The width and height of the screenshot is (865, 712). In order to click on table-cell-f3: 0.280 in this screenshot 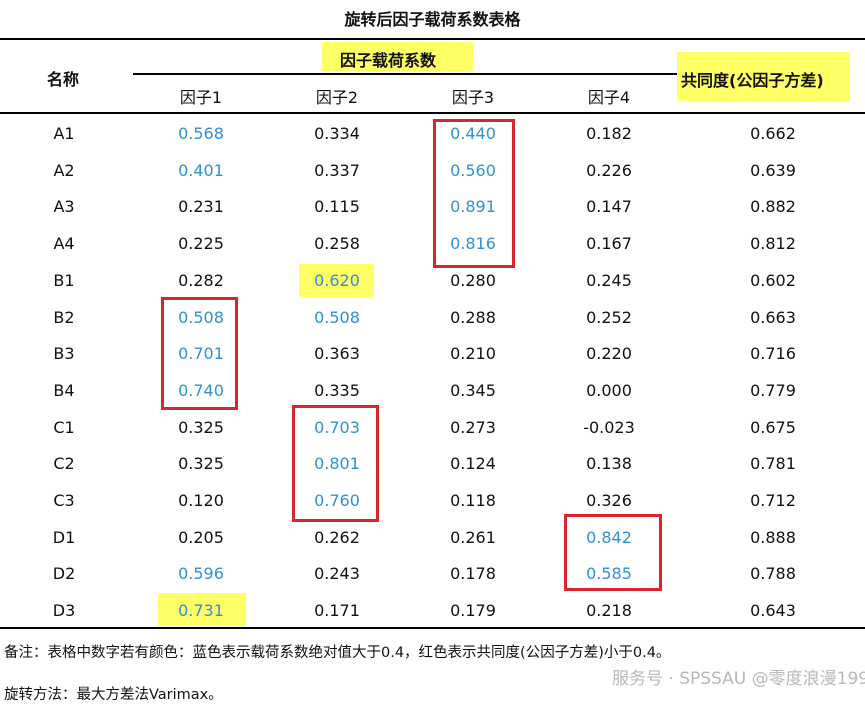, I will do `click(473, 280)`.